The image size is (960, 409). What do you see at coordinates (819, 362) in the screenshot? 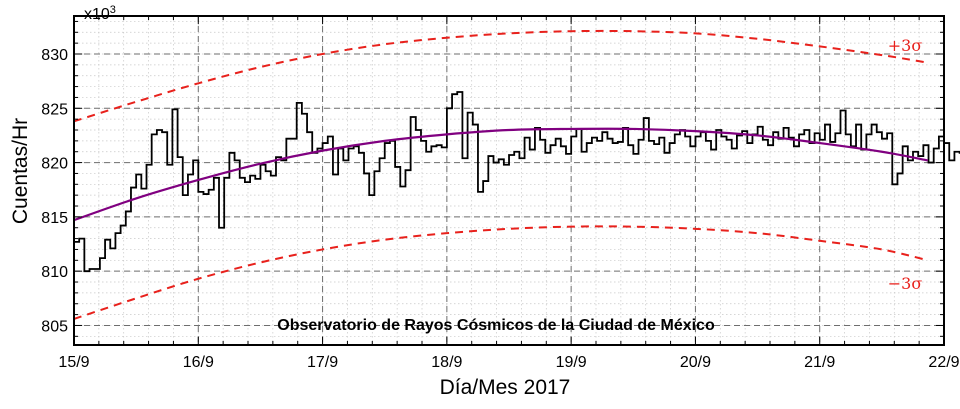
I see `x-tick-label: 21/9` at bounding box center [819, 362].